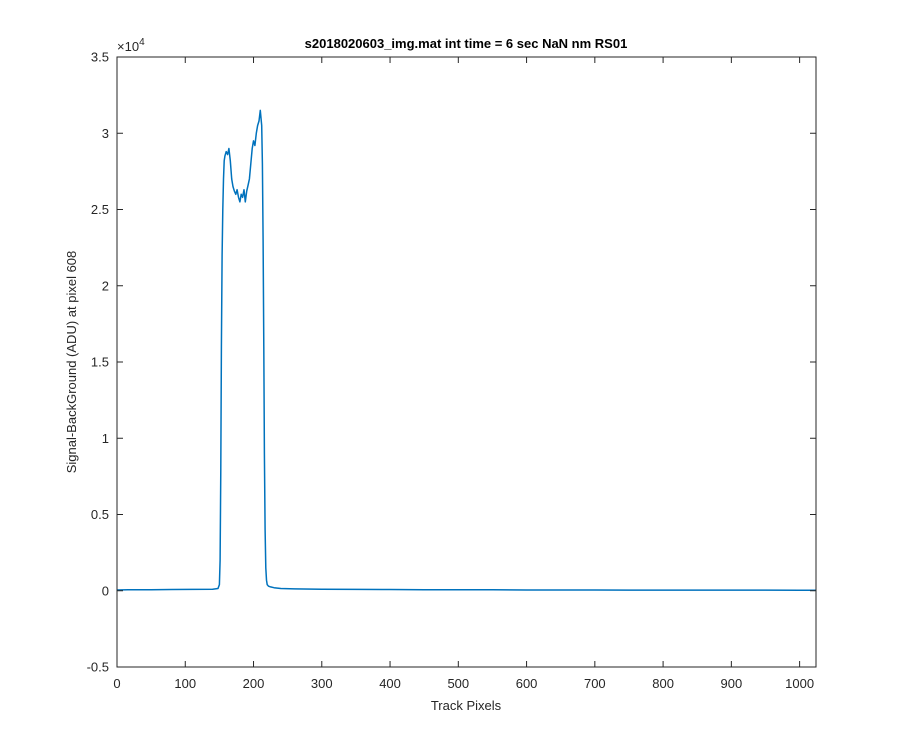 The image size is (900, 750). What do you see at coordinates (100, 57) in the screenshot?
I see `y-tick-label: 3.5` at bounding box center [100, 57].